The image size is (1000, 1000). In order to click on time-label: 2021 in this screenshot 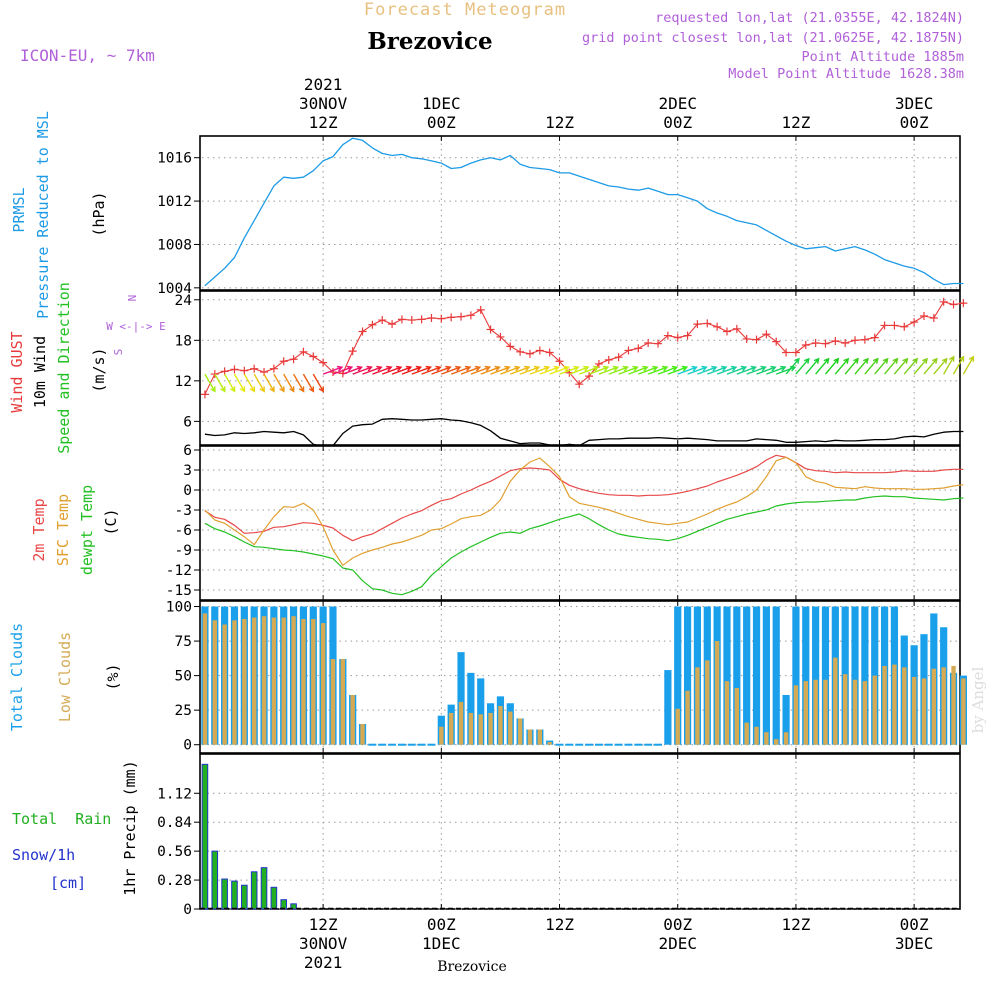, I will do `click(323, 962)`.